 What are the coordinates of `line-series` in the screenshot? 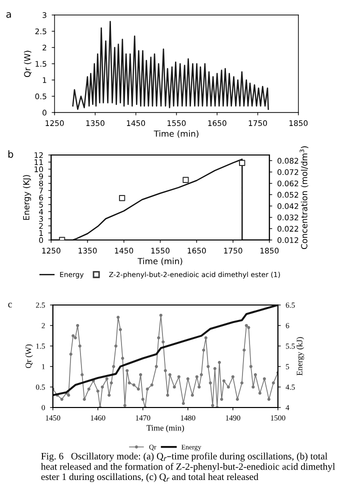 It's located at (170, 65).